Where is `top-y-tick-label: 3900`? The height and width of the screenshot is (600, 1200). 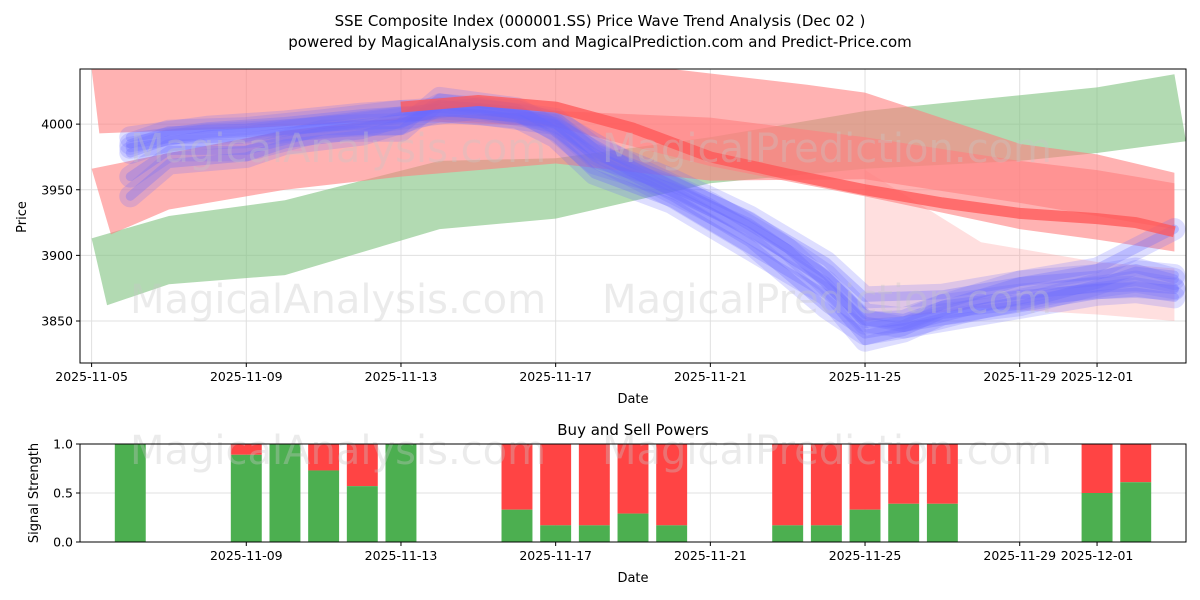 top-y-tick-label: 3900 is located at coordinates (57, 255).